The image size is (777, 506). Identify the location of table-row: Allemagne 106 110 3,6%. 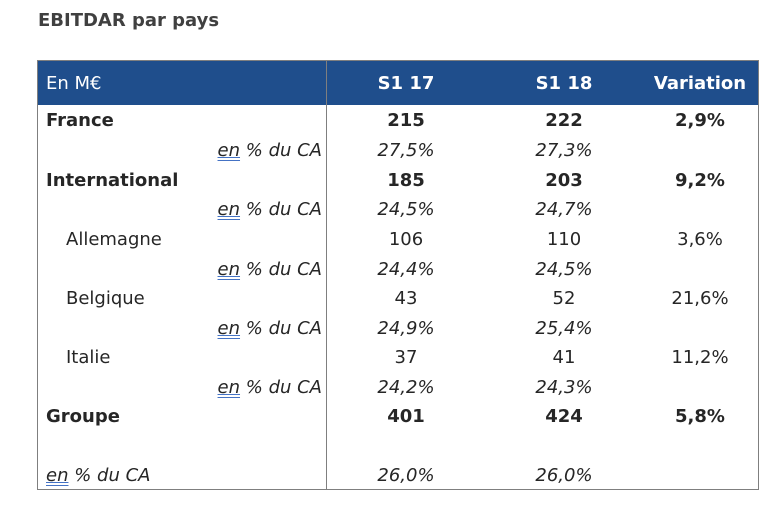
(398, 240).